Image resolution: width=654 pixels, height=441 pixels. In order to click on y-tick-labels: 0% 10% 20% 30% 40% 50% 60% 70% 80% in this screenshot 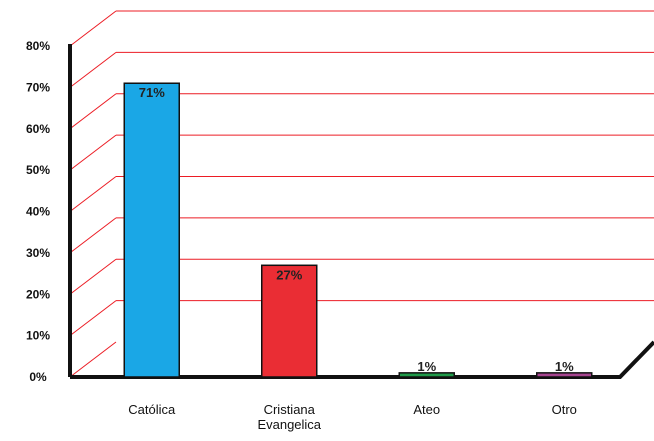, I will do `click(38, 211)`.